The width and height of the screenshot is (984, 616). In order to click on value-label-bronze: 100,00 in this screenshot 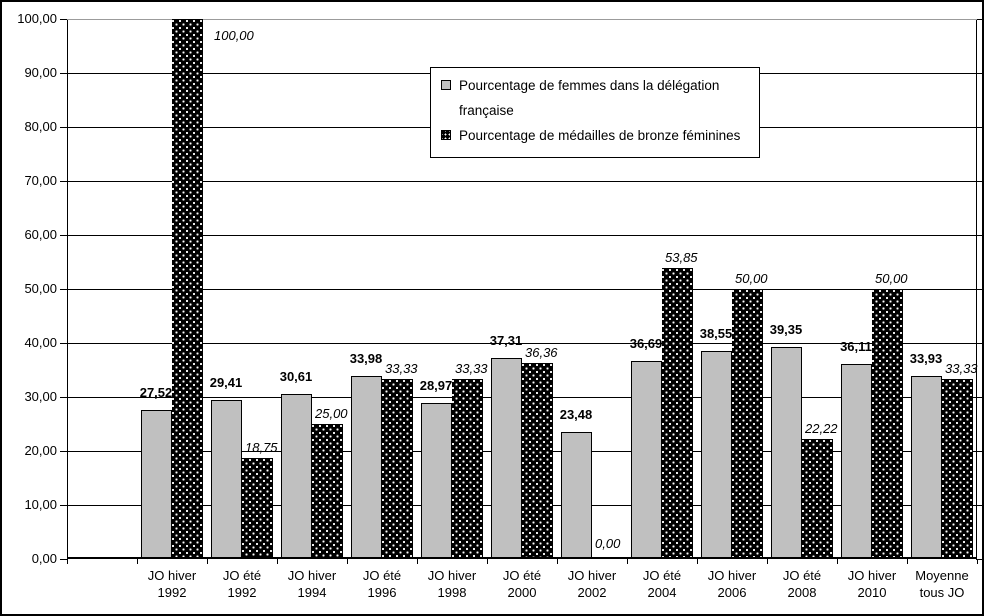, I will do `click(234, 35)`.